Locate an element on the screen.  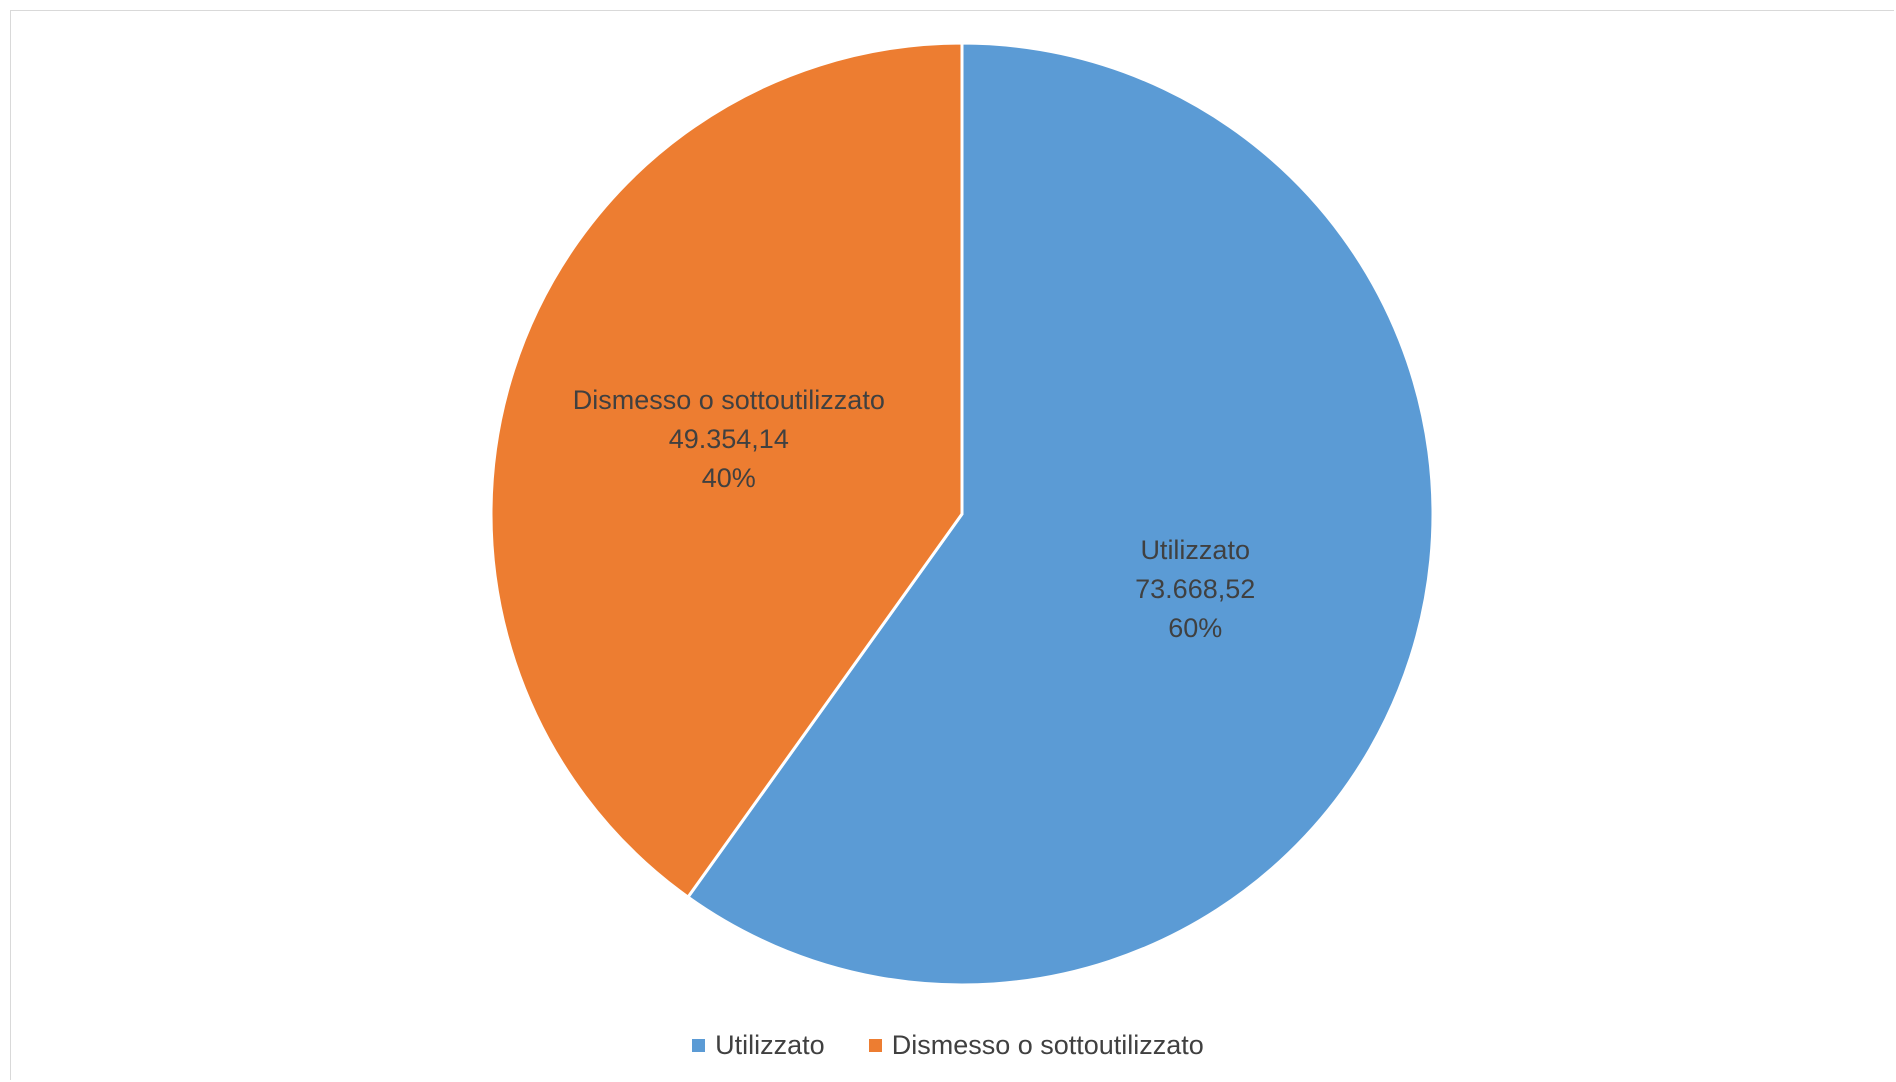
legend: Utilizzato Dismesso o sottoutilizzato is located at coordinates (948, 1045).